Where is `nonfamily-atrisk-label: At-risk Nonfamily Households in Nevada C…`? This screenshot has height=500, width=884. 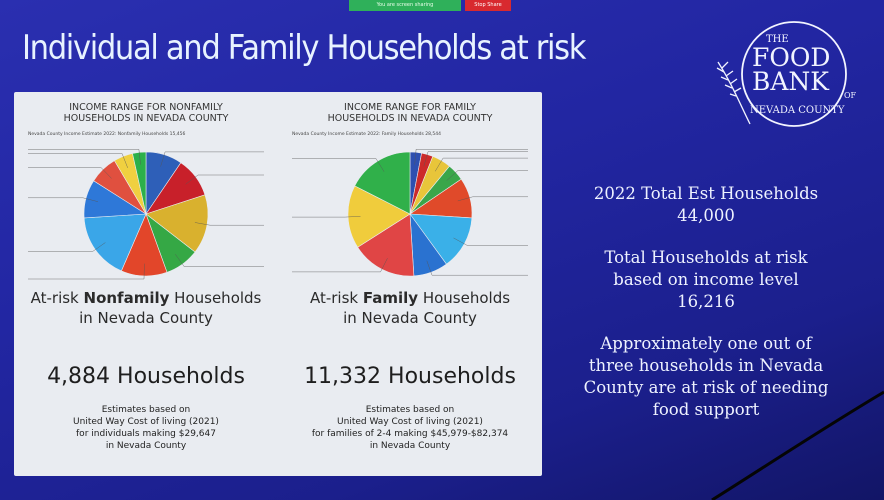 nonfamily-atrisk-label: At-risk Nonfamily Households in Nevada C… is located at coordinates (146, 308).